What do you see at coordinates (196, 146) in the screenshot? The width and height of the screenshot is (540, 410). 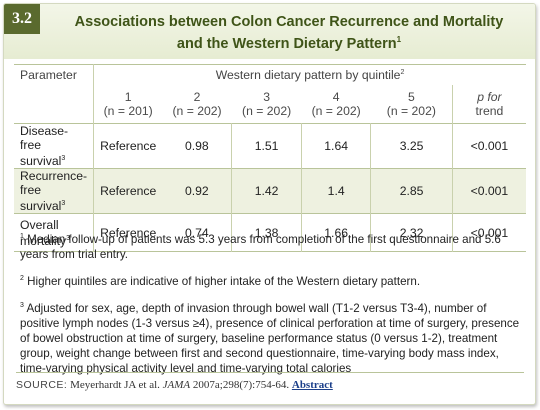 I see `cell: 0.98` at bounding box center [196, 146].